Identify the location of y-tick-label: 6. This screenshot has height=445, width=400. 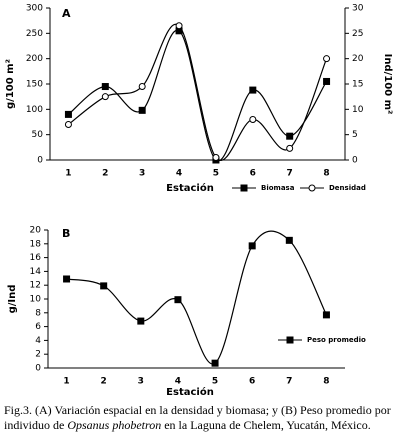
(38, 327).